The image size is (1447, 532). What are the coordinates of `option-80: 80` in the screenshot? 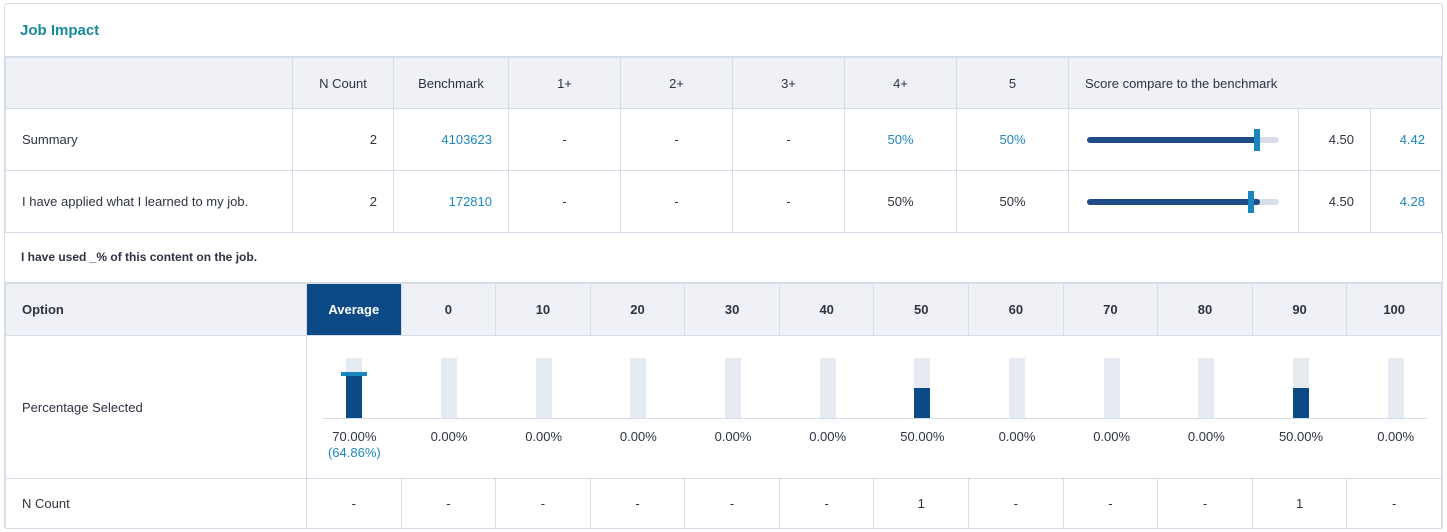 It's located at (1205, 309).